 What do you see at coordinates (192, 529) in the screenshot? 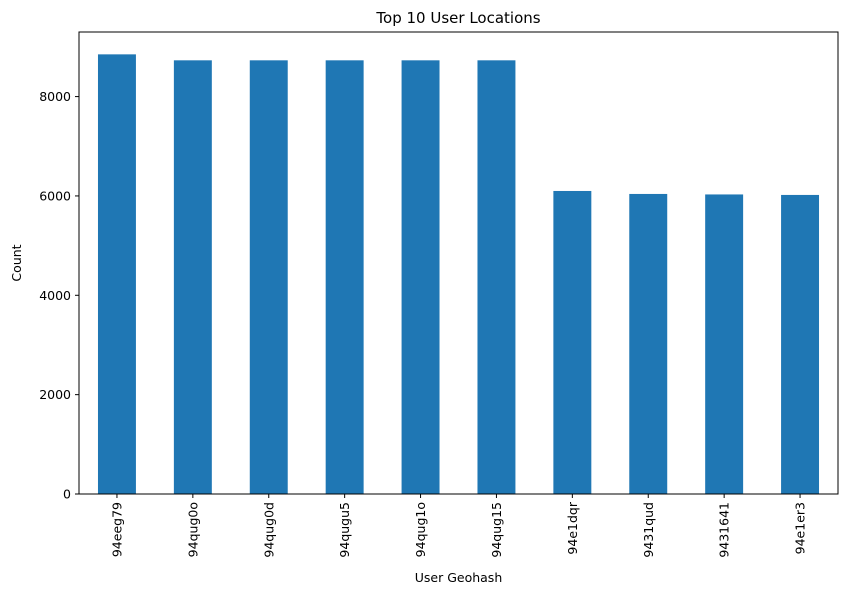
I see `x-tick-label: 94qug0o` at bounding box center [192, 529].